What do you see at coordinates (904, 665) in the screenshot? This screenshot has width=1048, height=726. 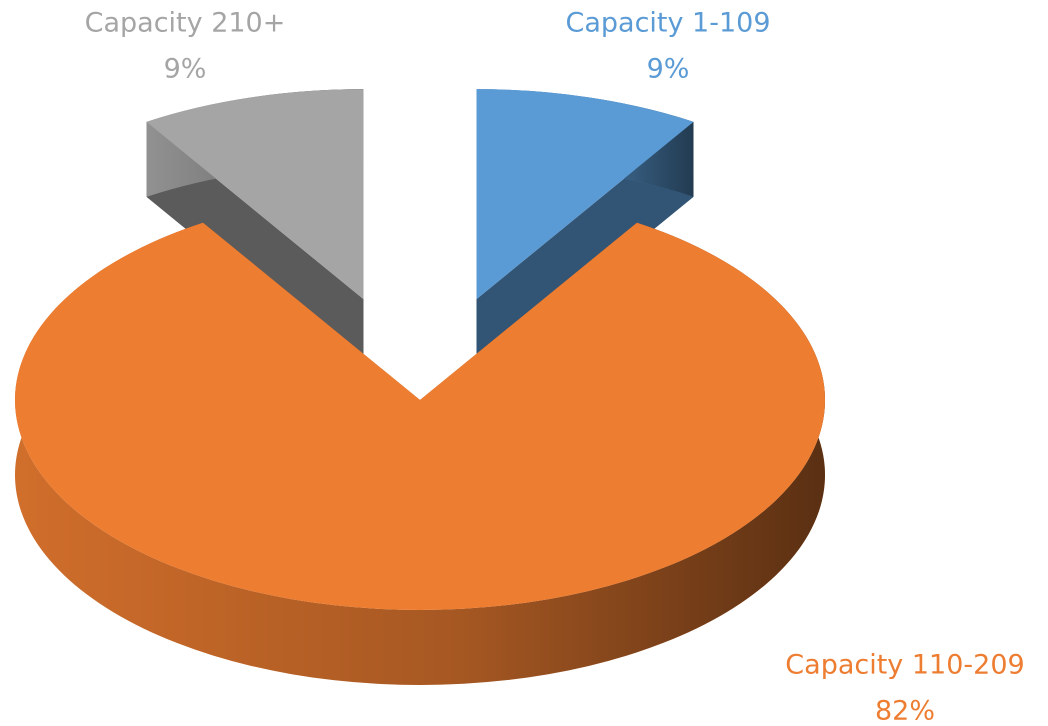 I see `slice-label: Capacity 110-209` at bounding box center [904, 665].